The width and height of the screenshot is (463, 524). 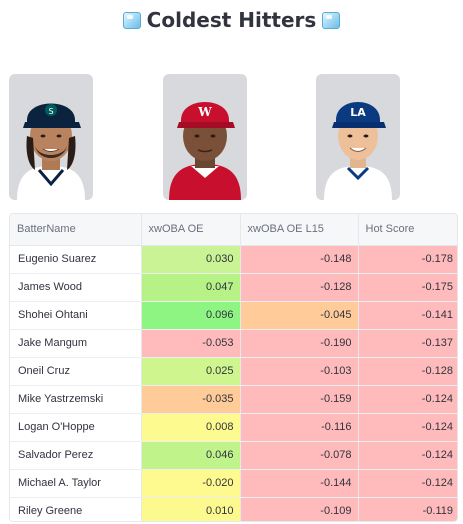 What do you see at coordinates (299, 230) in the screenshot?
I see `column-header-xwoba-oe-l15: xwOBA OE L15` at bounding box center [299, 230].